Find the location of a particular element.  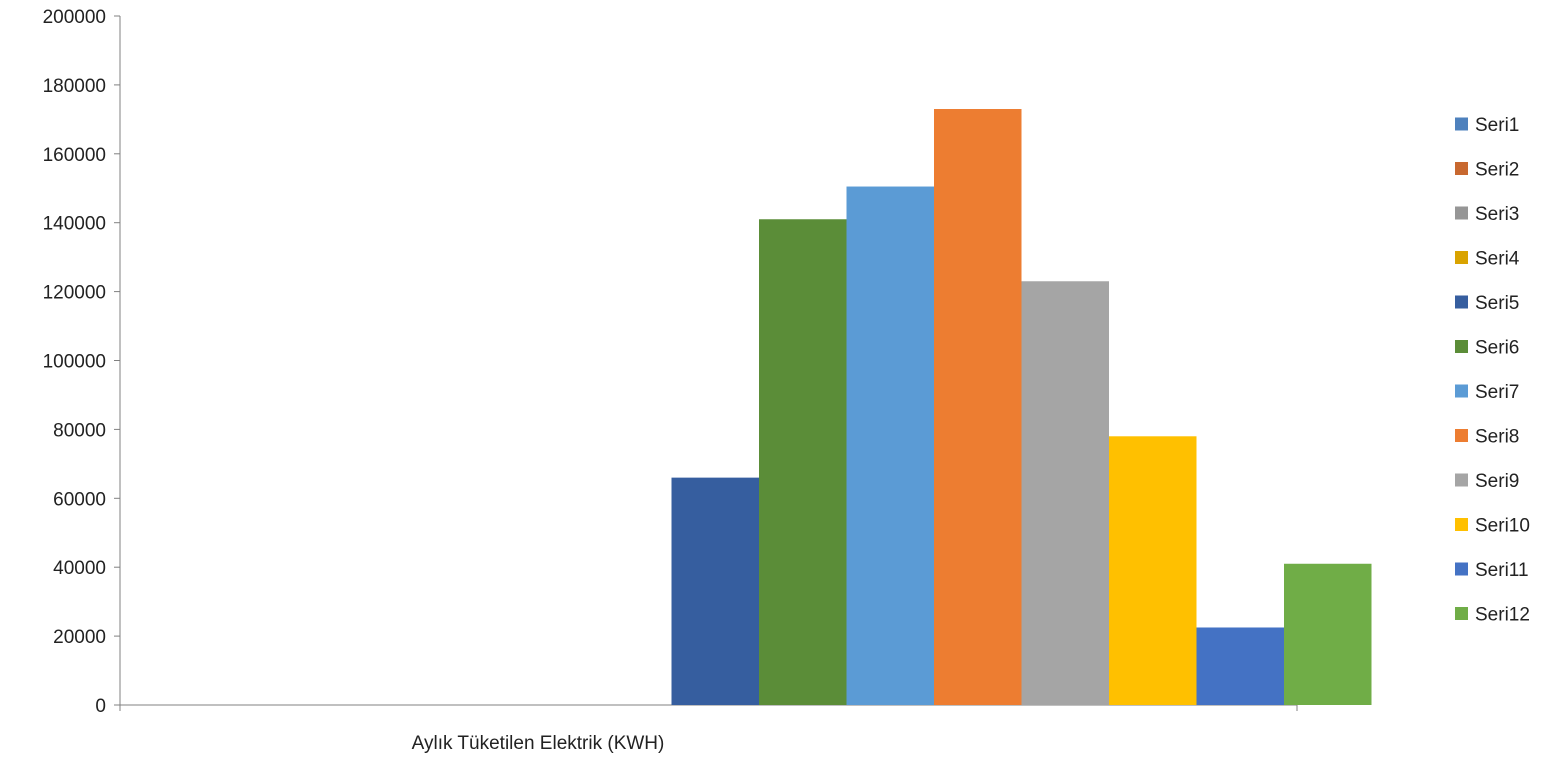

bar-seri8 is located at coordinates (978, 407).